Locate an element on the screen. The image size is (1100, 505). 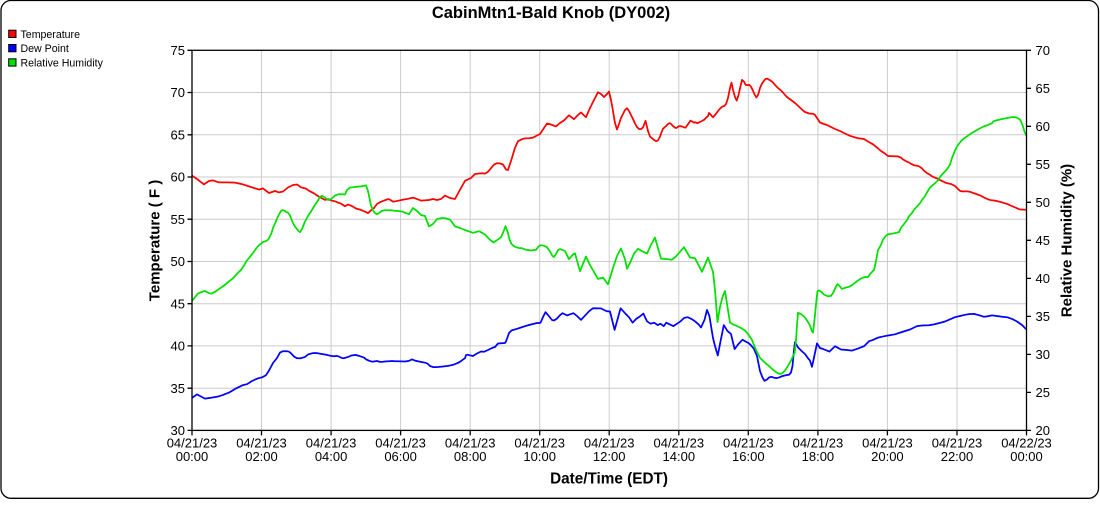
svg-text: 06:00 is located at coordinates (400, 456).